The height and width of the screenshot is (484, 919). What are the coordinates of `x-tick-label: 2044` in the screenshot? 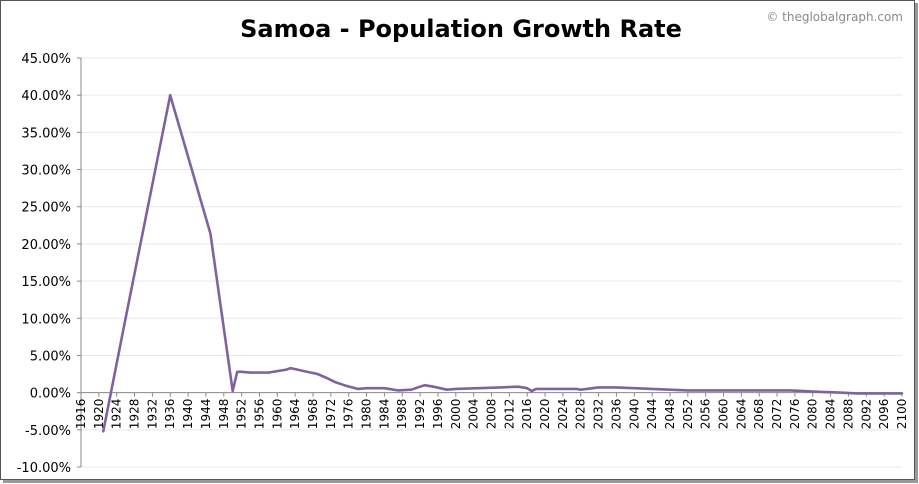 It's located at (652, 414).